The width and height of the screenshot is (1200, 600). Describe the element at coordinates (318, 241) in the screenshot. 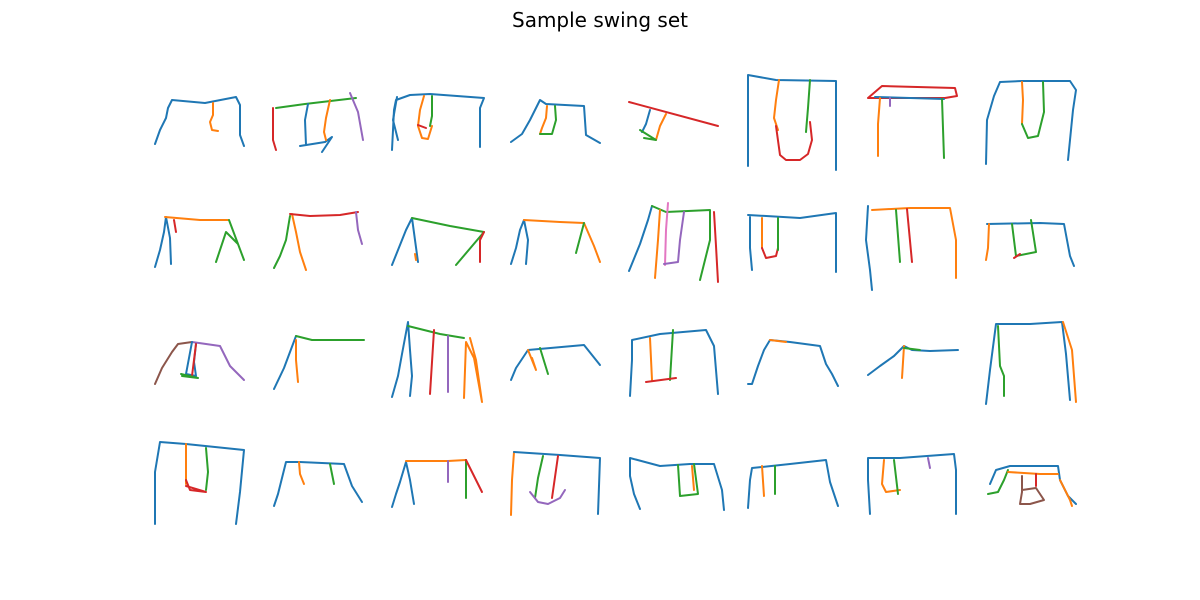

I see `swing-sketch-r2-c2` at that location.